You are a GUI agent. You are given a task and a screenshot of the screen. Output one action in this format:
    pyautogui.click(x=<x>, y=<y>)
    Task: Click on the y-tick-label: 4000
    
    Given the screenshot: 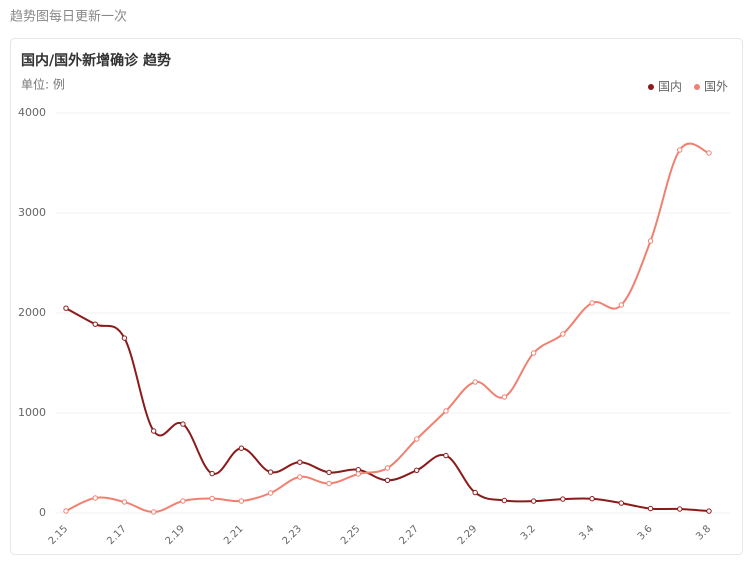 What is the action you would take?
    pyautogui.click(x=32, y=112)
    